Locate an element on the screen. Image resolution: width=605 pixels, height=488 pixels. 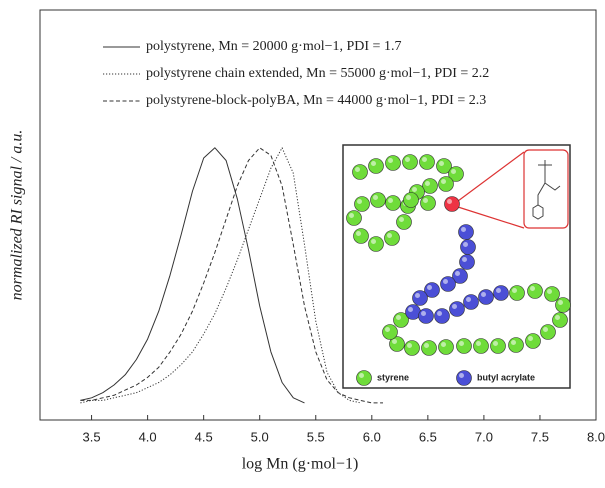
zoom-box is located at coordinates (546, 189).